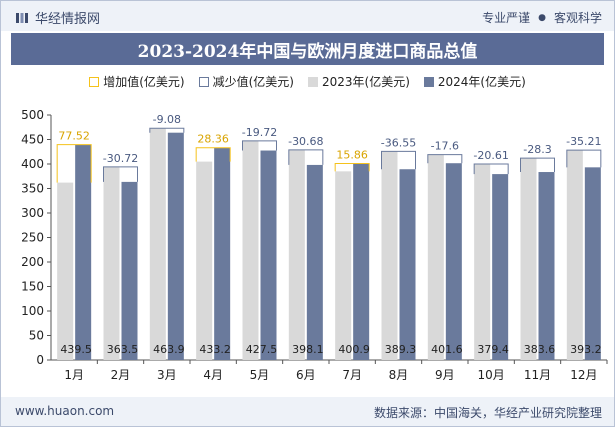  Describe the element at coordinates (491, 375) in the screenshot. I see `x-category-label: 10月` at that location.